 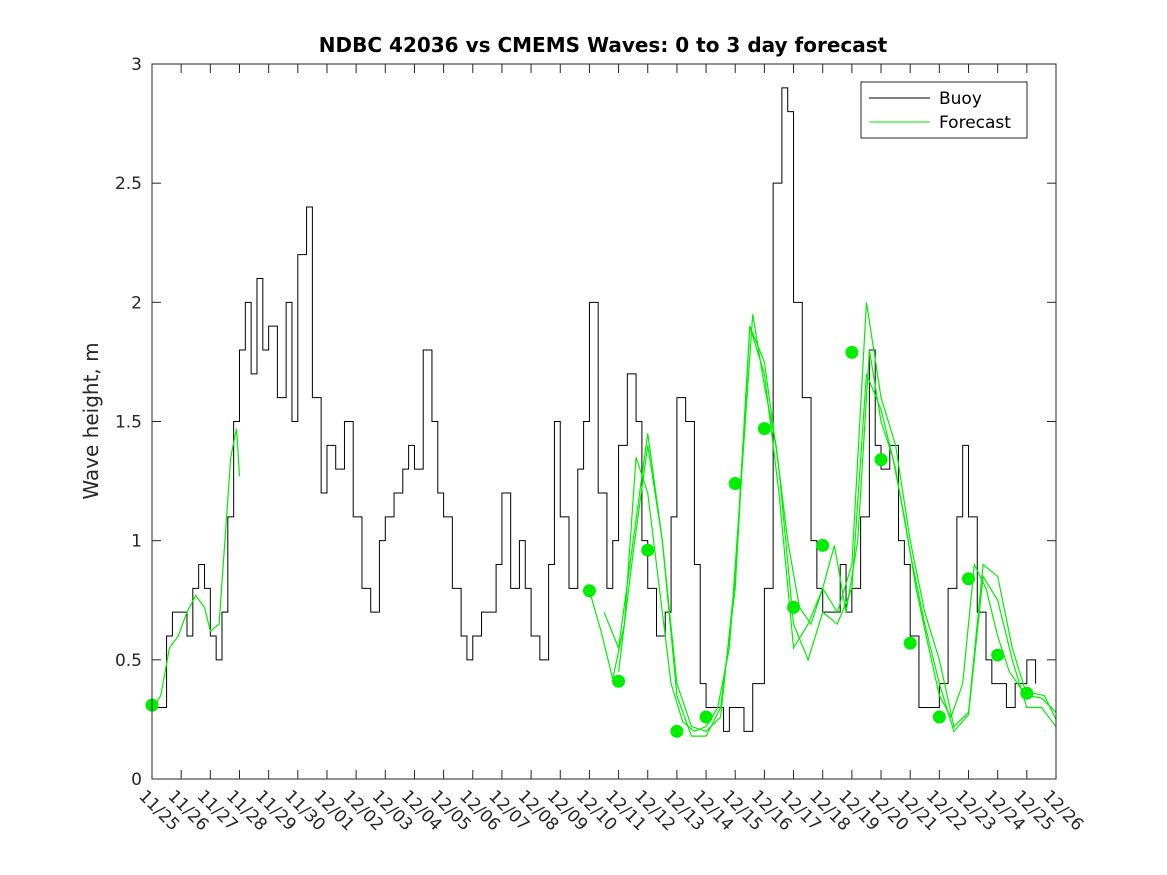 I want to click on forecast-series-line, so click(x=196, y=569).